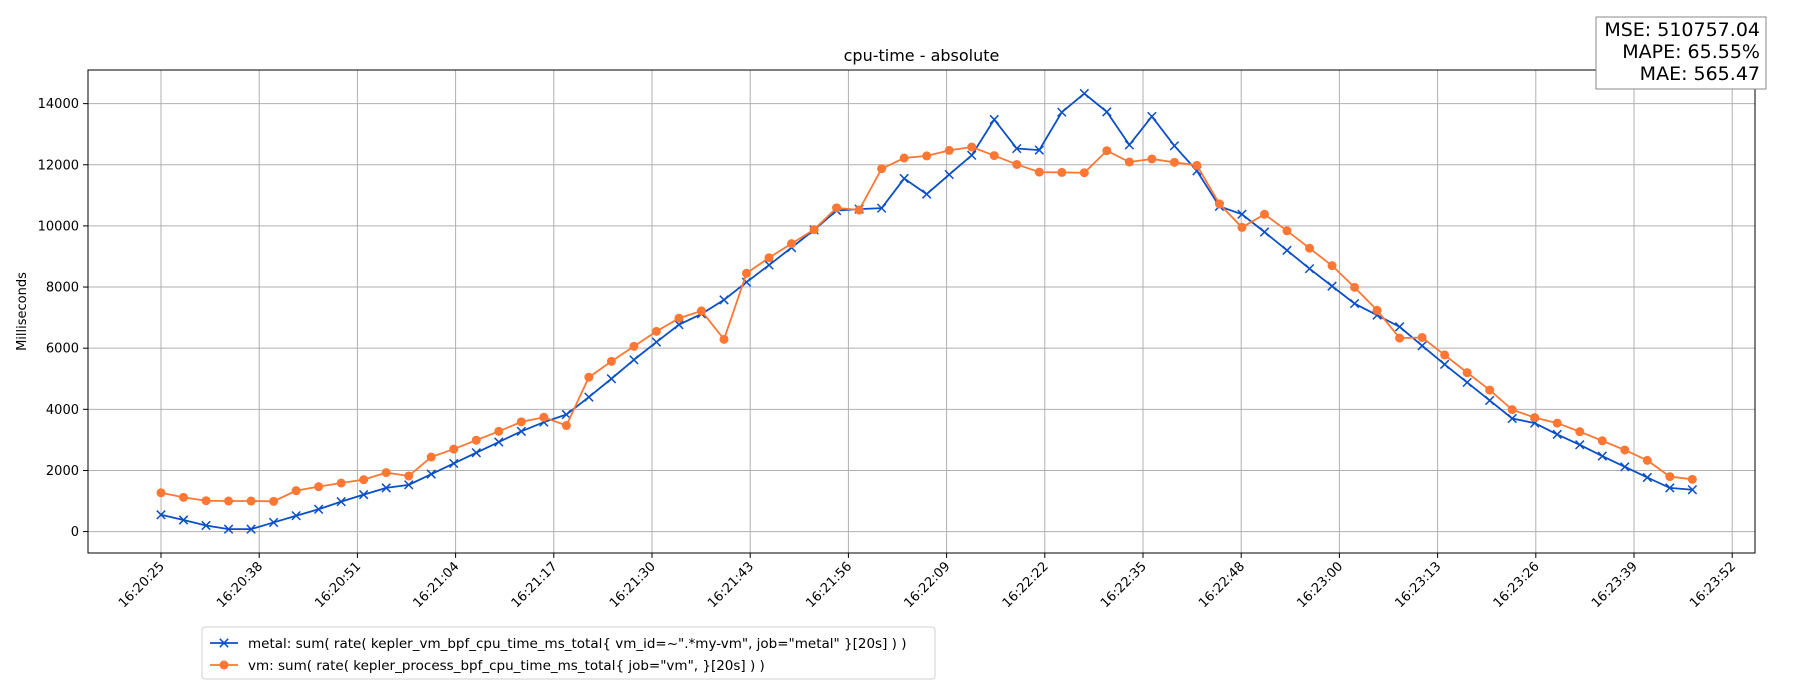  Describe the element at coordinates (1691, 52) in the screenshot. I see `metric-line: MAPE: 65.55%` at that location.